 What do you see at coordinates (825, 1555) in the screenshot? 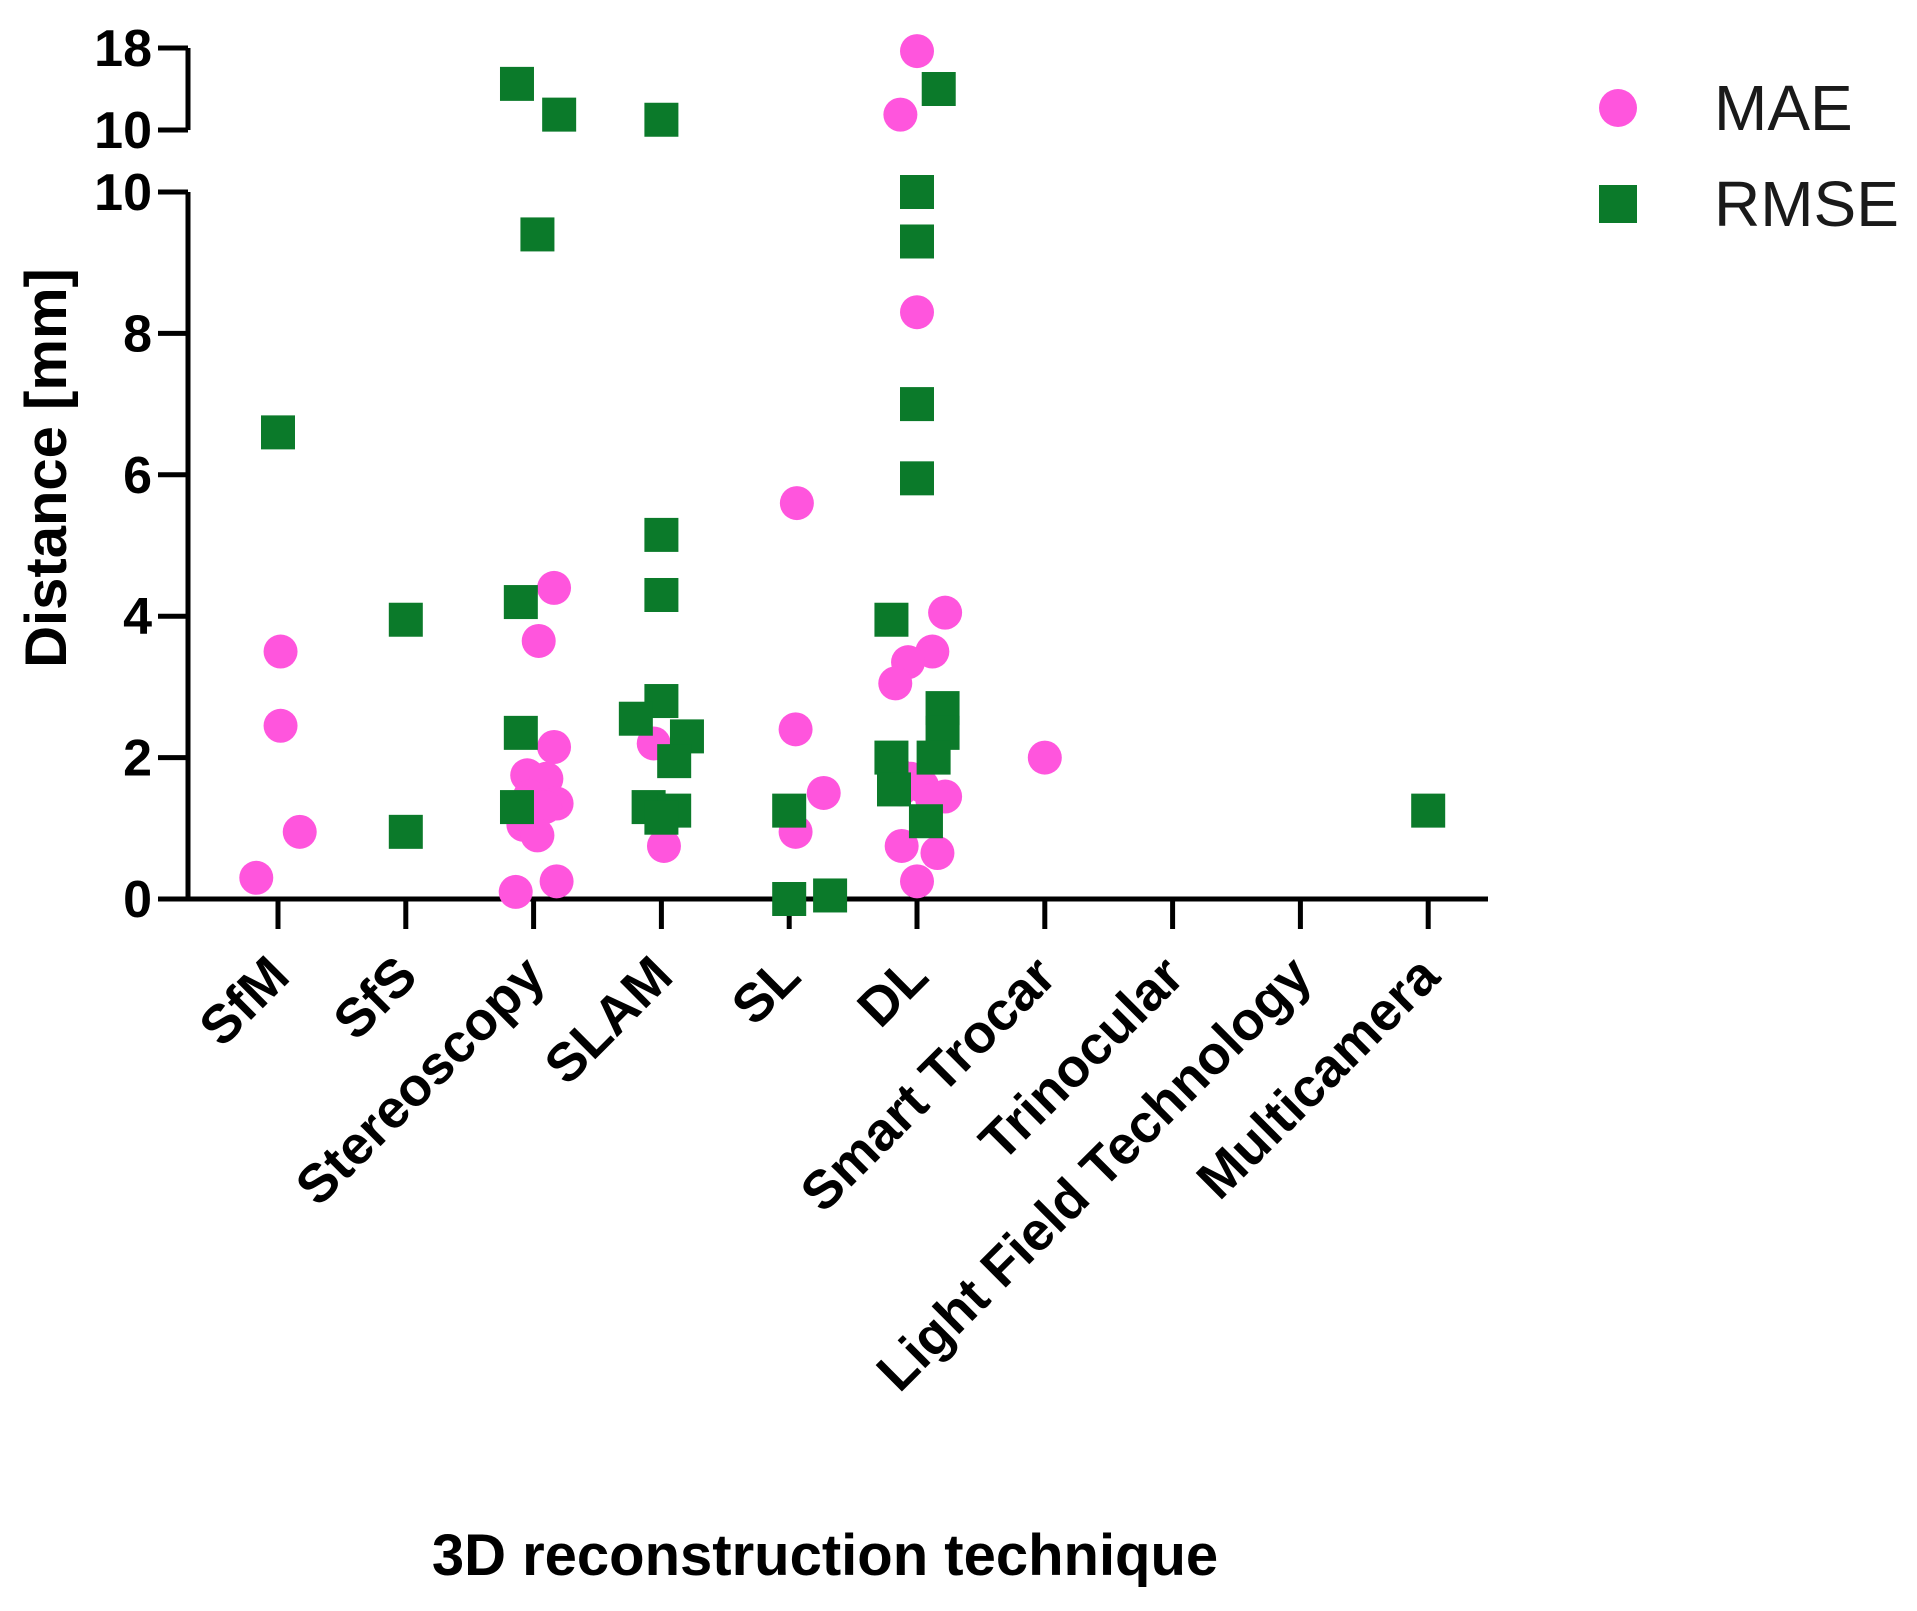
I see `x-axis-title: 3D reconstruction technique` at bounding box center [825, 1555].